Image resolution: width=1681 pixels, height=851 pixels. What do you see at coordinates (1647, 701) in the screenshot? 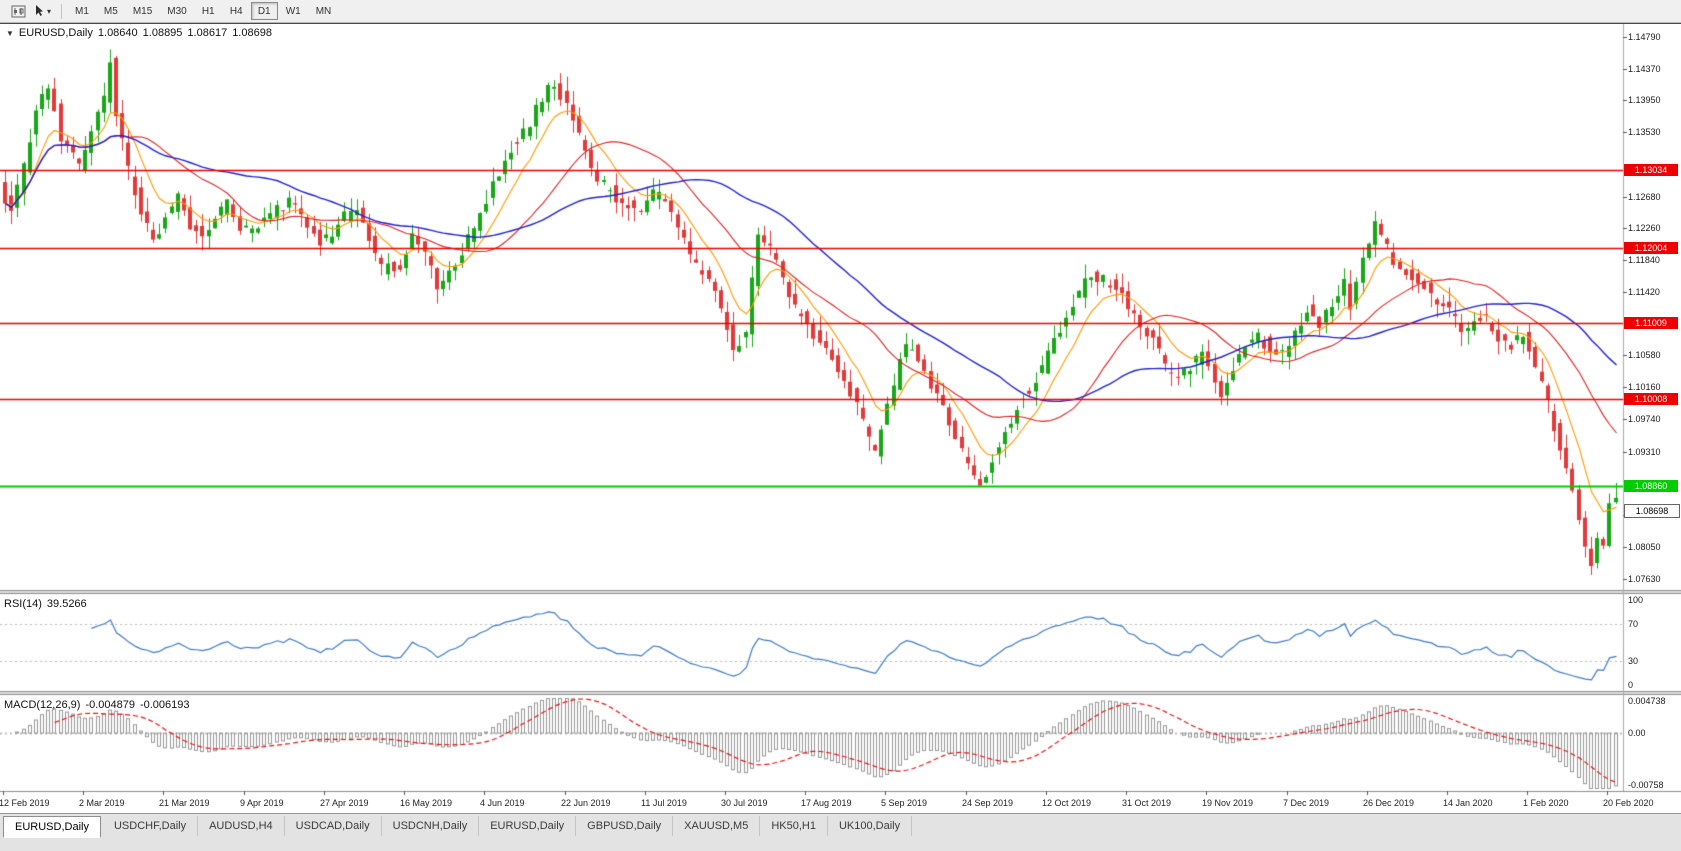
I see `macd-axis-label: 0.004738` at bounding box center [1647, 701].